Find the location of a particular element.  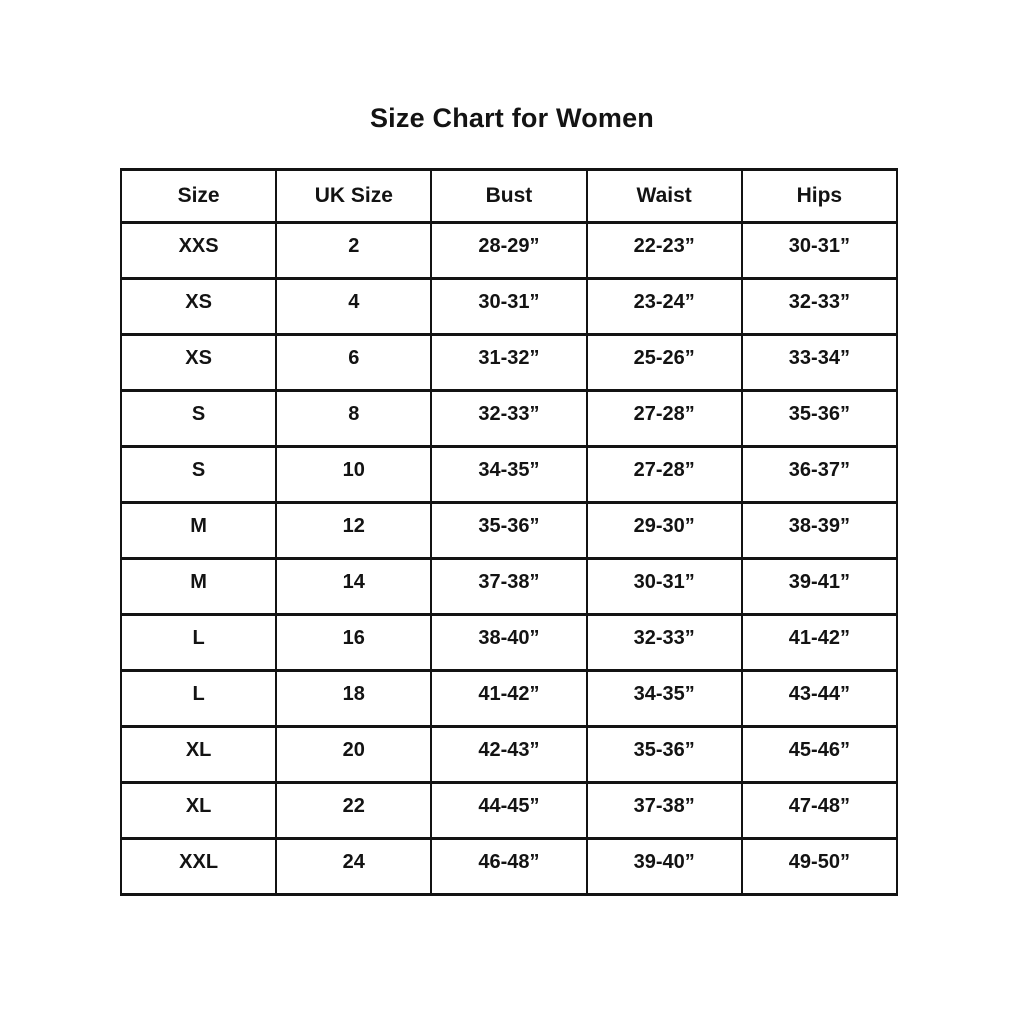

table-cell: 4 is located at coordinates (354, 306).